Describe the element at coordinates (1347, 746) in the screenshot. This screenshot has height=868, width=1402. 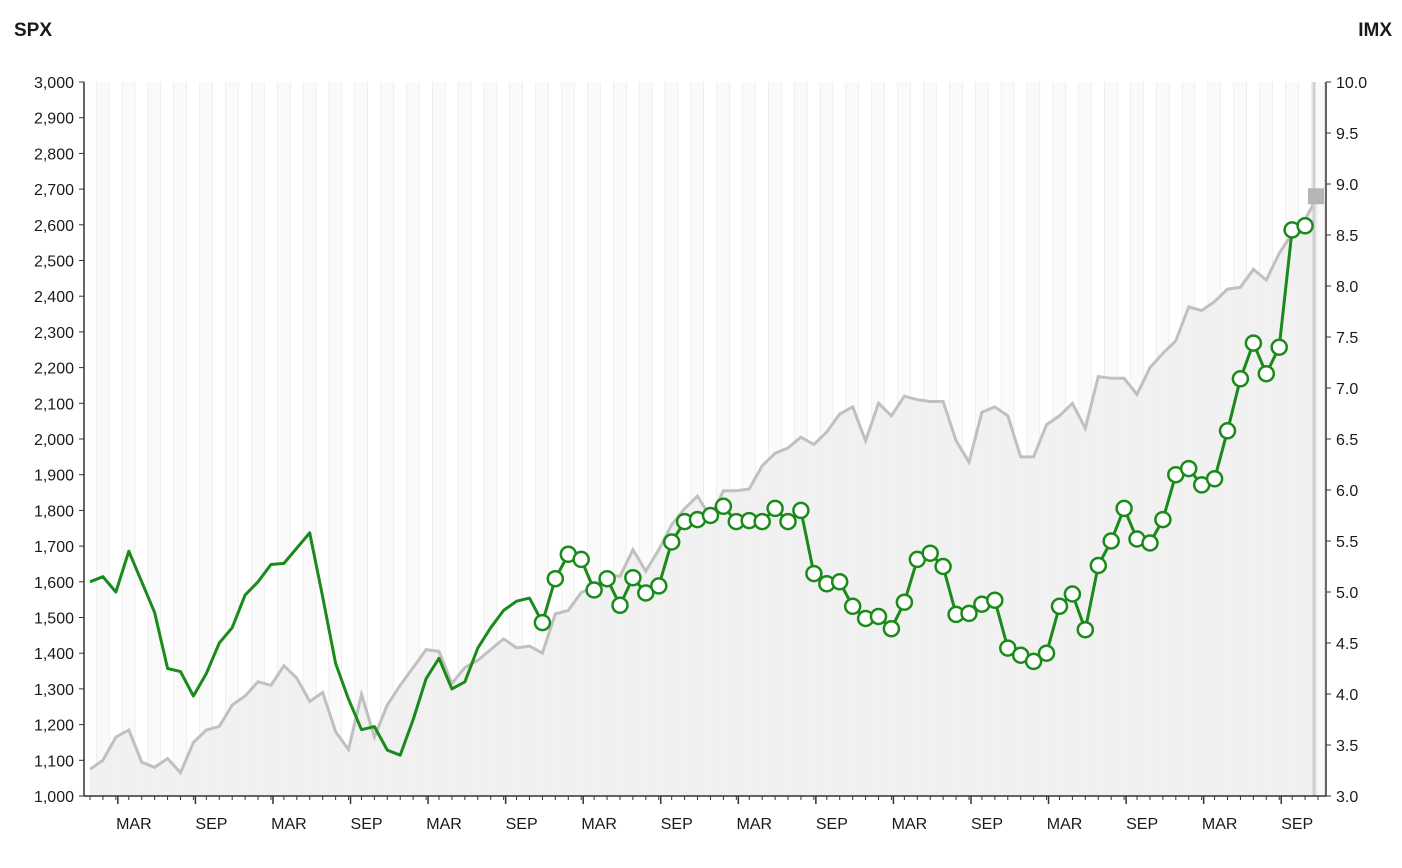
I see `right-tick-label: 3.5` at that location.